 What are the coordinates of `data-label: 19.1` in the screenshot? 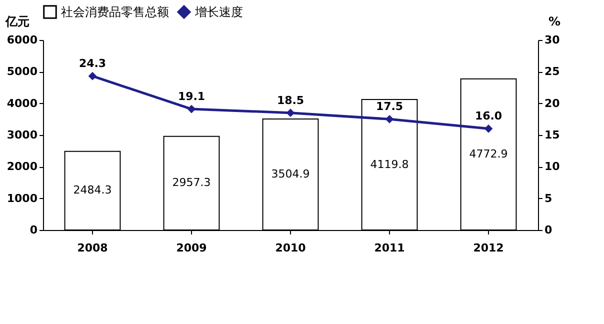 It's located at (192, 97).